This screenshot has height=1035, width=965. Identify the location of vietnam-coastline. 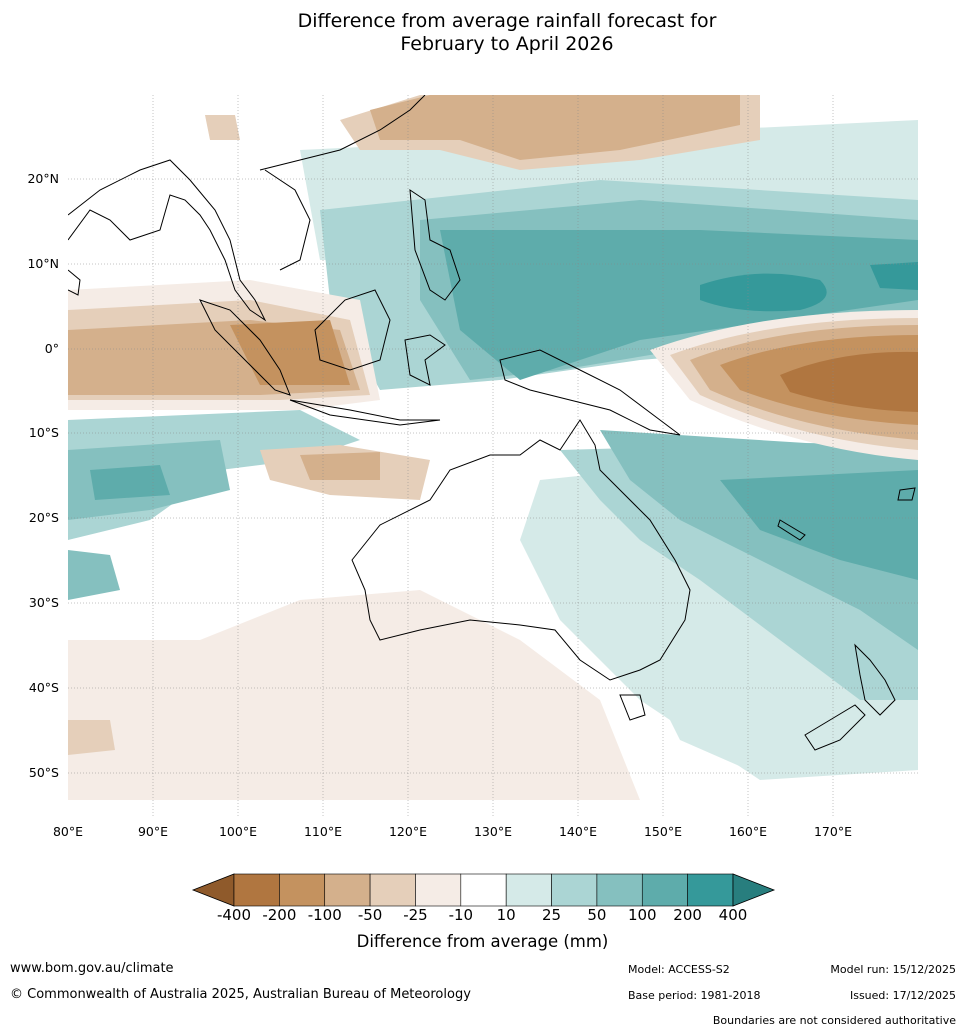
(287, 220).